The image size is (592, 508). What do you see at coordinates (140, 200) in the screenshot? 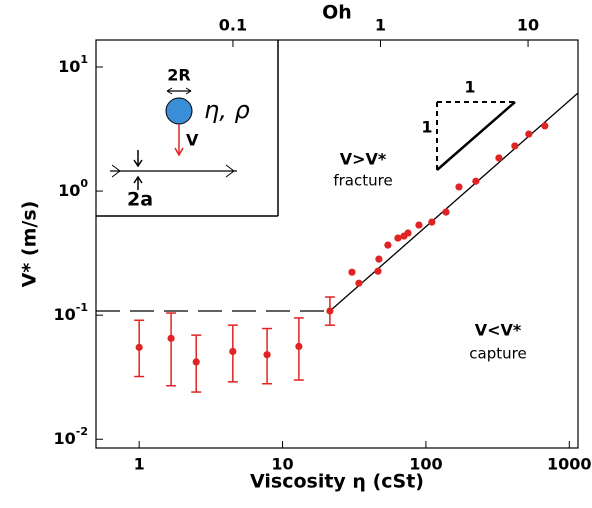
I see `inset-label: 2a` at bounding box center [140, 200].